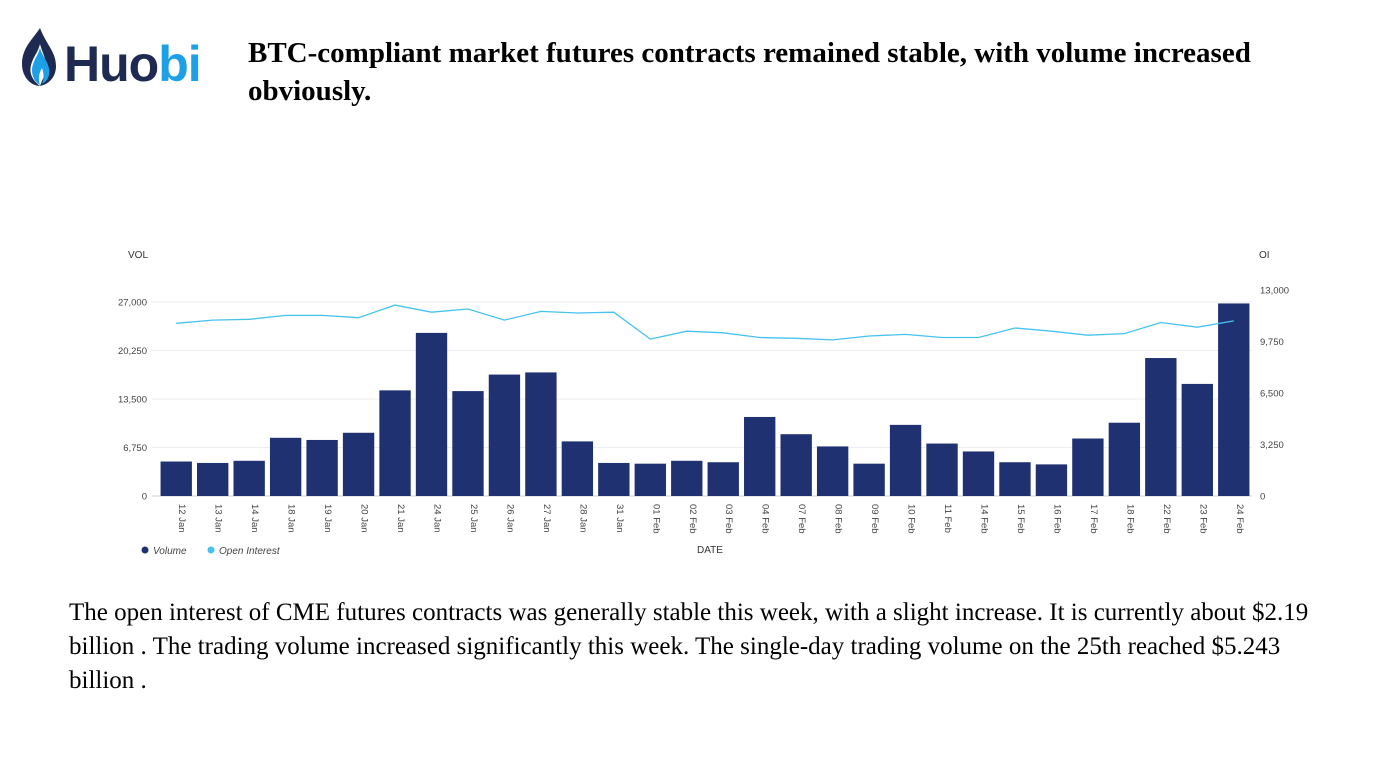  What do you see at coordinates (400, 518) in the screenshot?
I see `x-tick-label: 21 Jan` at bounding box center [400, 518].